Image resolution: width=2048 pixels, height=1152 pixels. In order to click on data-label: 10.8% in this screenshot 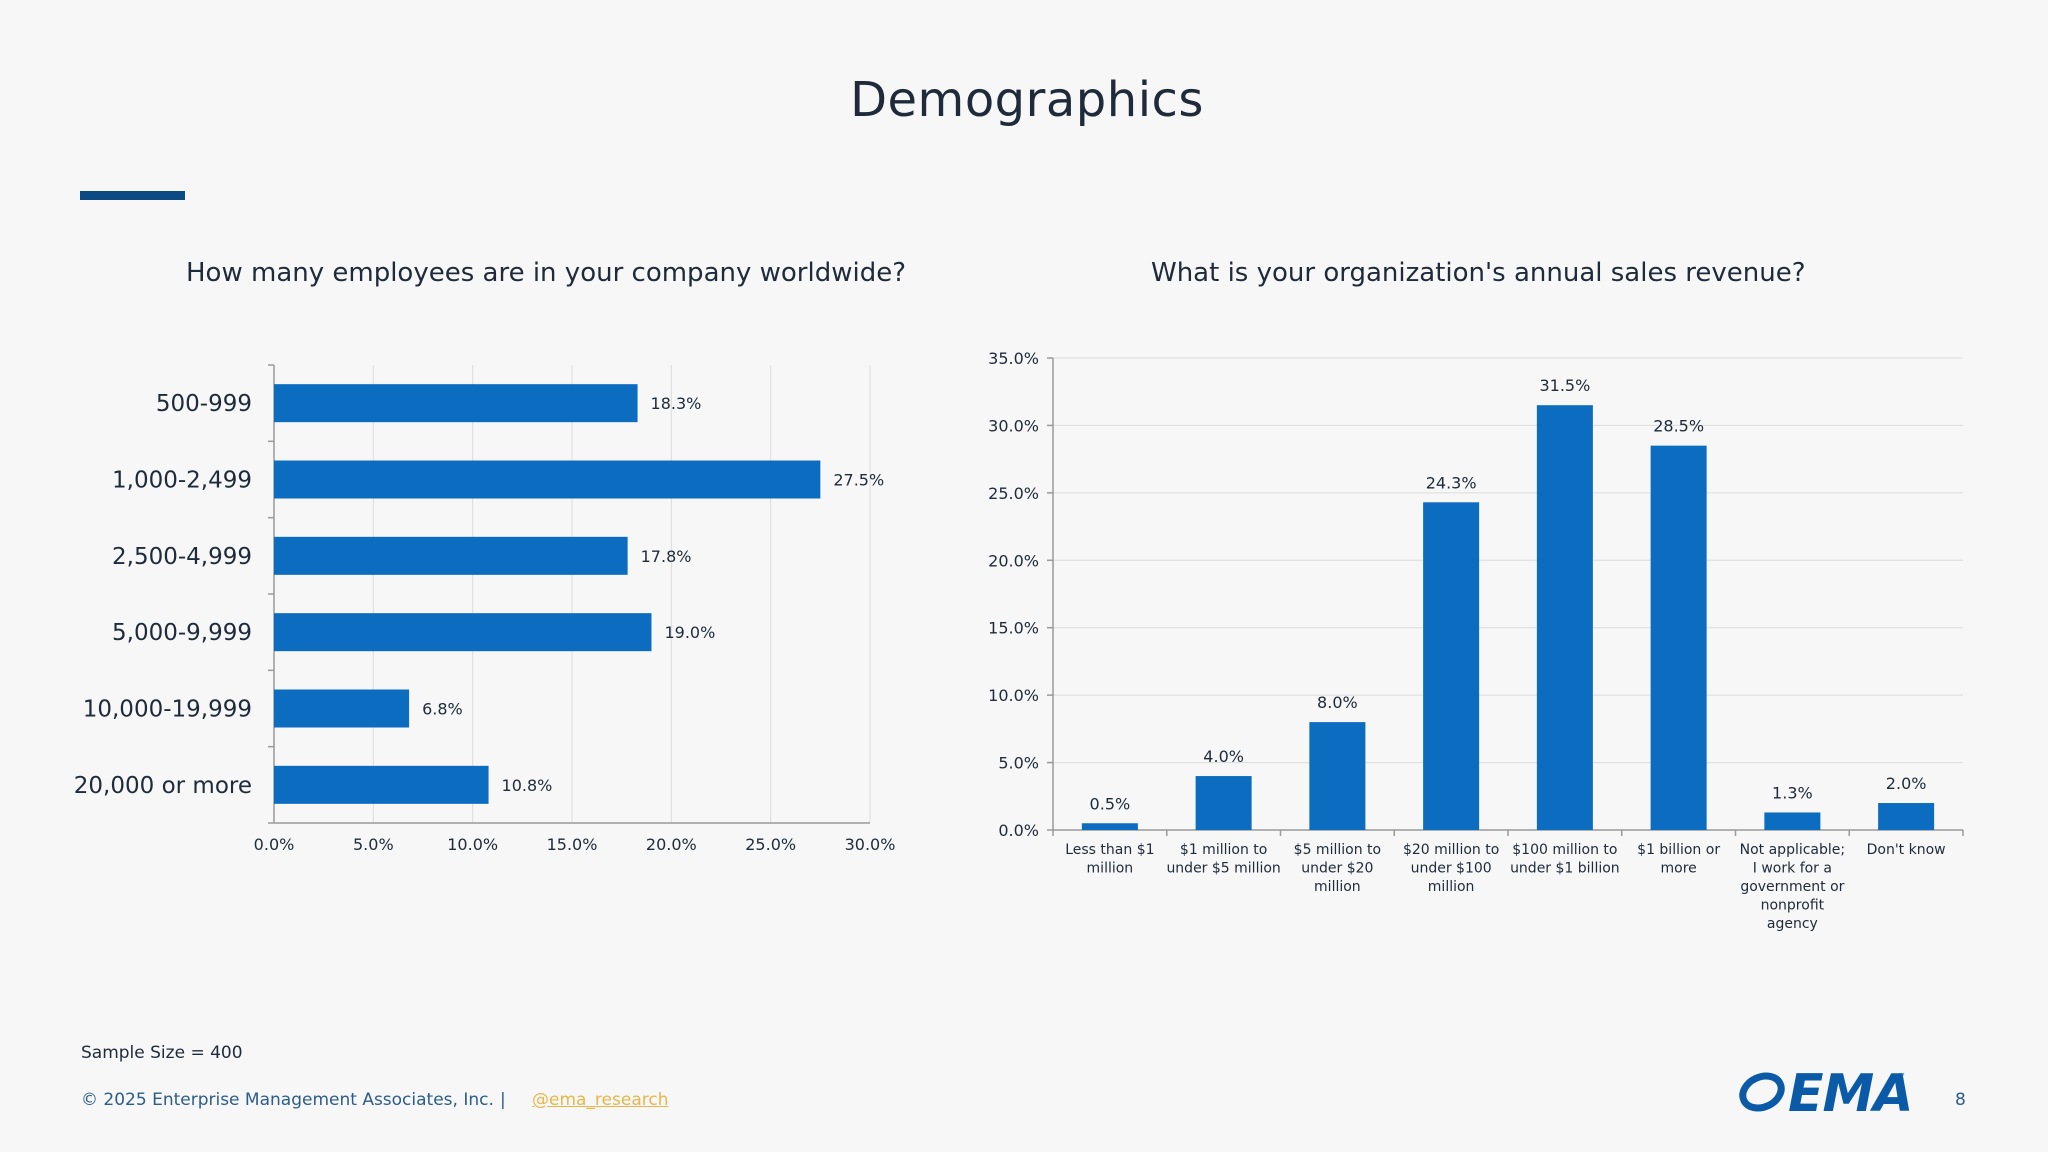, I will do `click(527, 785)`.